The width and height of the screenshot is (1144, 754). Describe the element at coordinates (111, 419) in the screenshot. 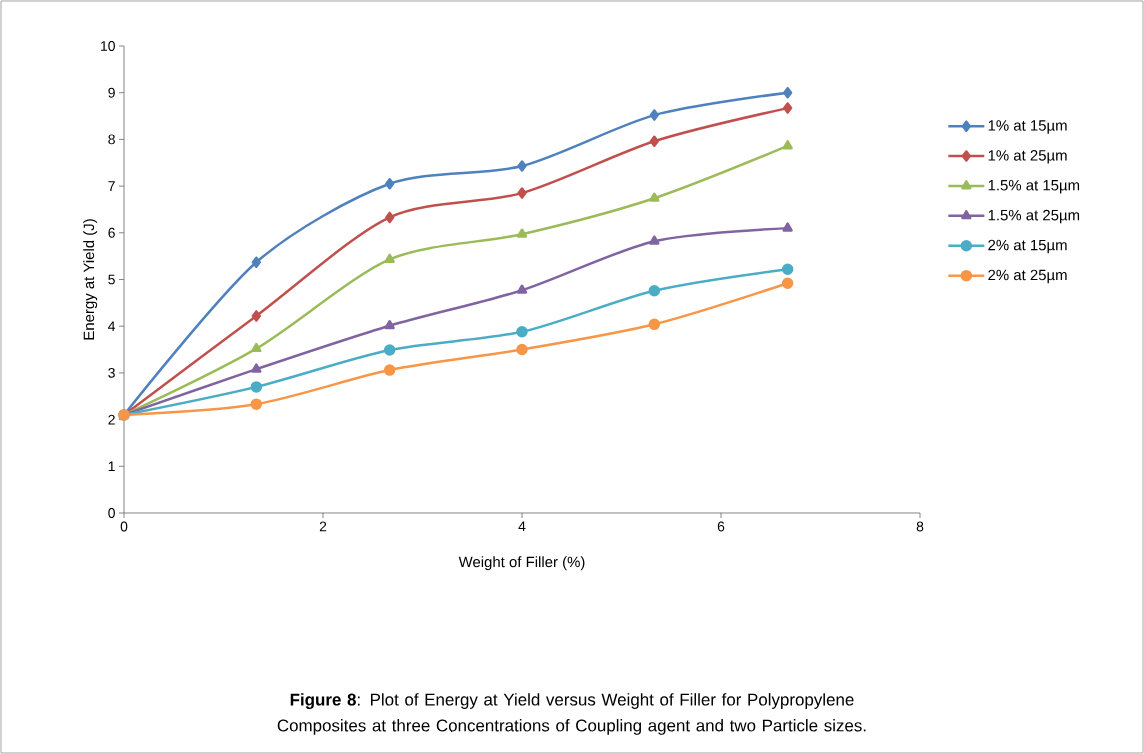

I see `y-tick-label: 2` at that location.